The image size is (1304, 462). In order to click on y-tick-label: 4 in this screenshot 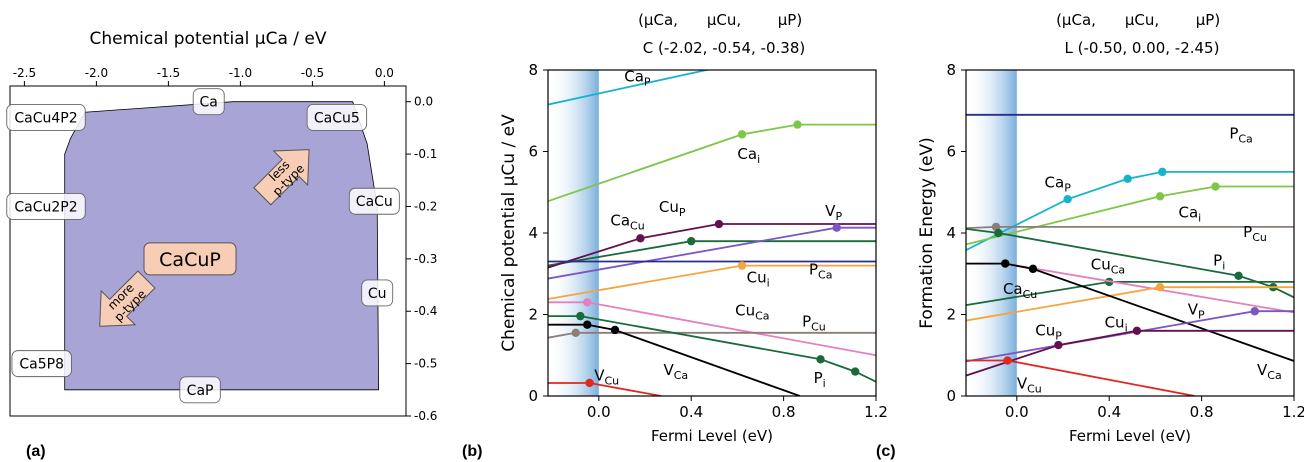, I will do `click(951, 233)`.